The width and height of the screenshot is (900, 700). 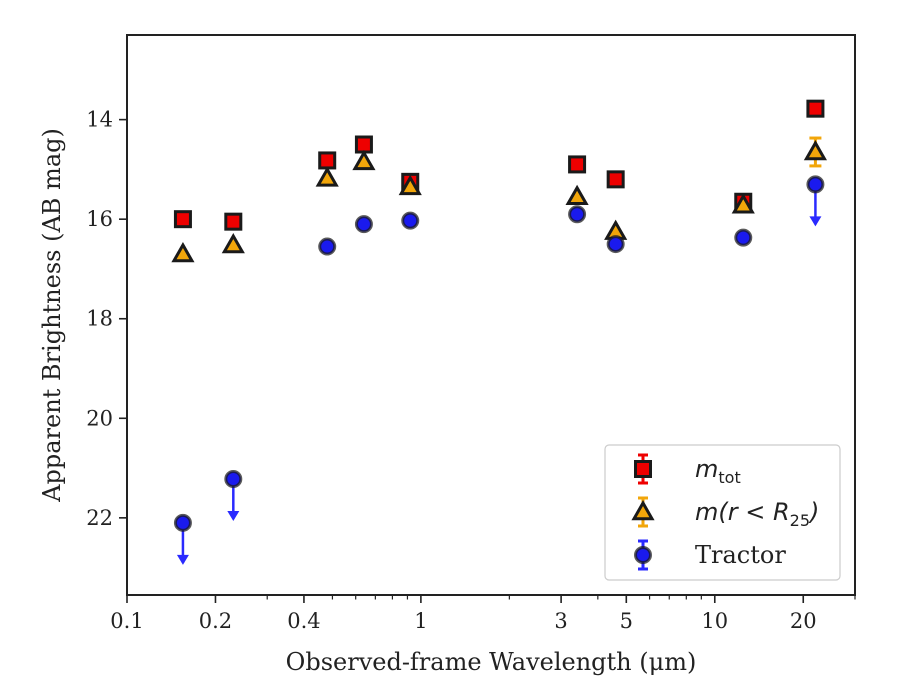 What do you see at coordinates (740, 555) in the screenshot?
I see `legend-label: Tractor` at bounding box center [740, 555].